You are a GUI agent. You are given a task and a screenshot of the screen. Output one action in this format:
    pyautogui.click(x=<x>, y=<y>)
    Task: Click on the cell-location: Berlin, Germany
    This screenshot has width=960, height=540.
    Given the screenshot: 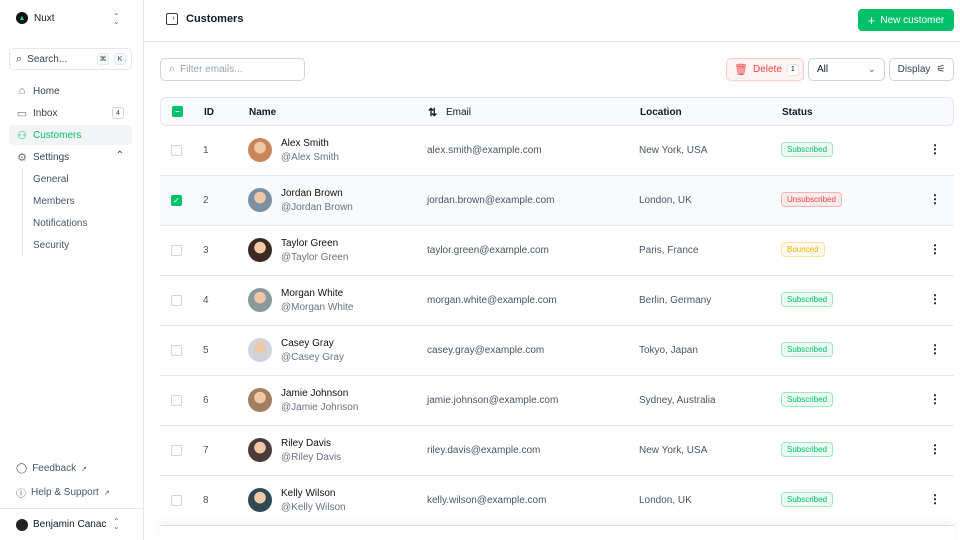 What is the action you would take?
    pyautogui.click(x=675, y=300)
    